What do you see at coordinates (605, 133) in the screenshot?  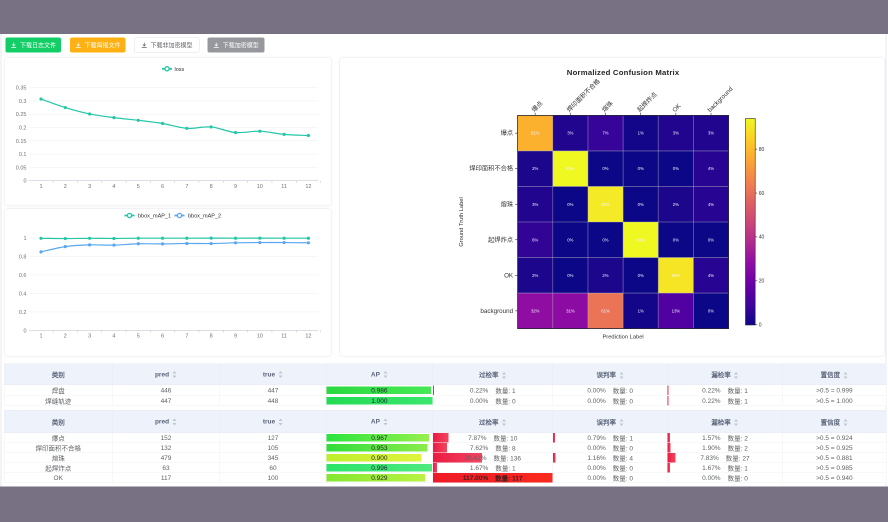 I see `svg-text: 7%` at bounding box center [605, 133].